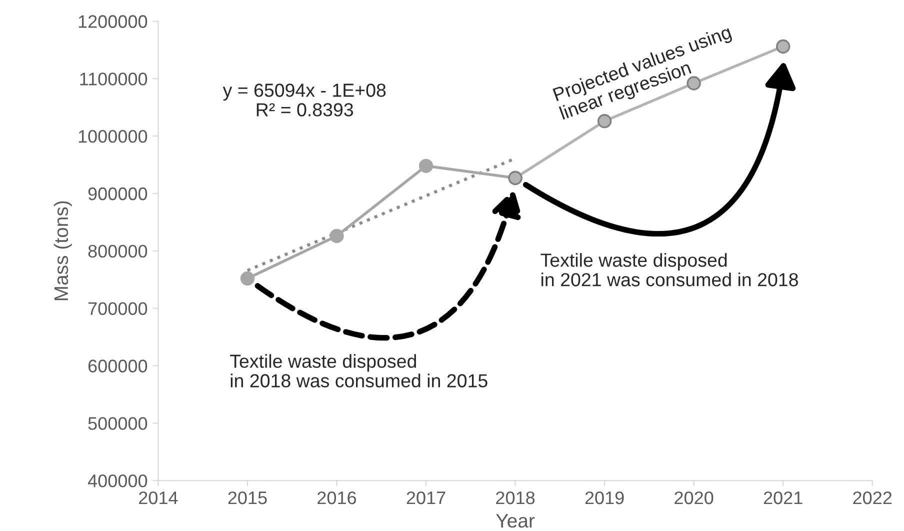 This screenshot has width=904, height=531. Describe the element at coordinates (359, 371) in the screenshot. I see `annotation: Textile waste disposed in 2018 was consumed in 2015` at that location.